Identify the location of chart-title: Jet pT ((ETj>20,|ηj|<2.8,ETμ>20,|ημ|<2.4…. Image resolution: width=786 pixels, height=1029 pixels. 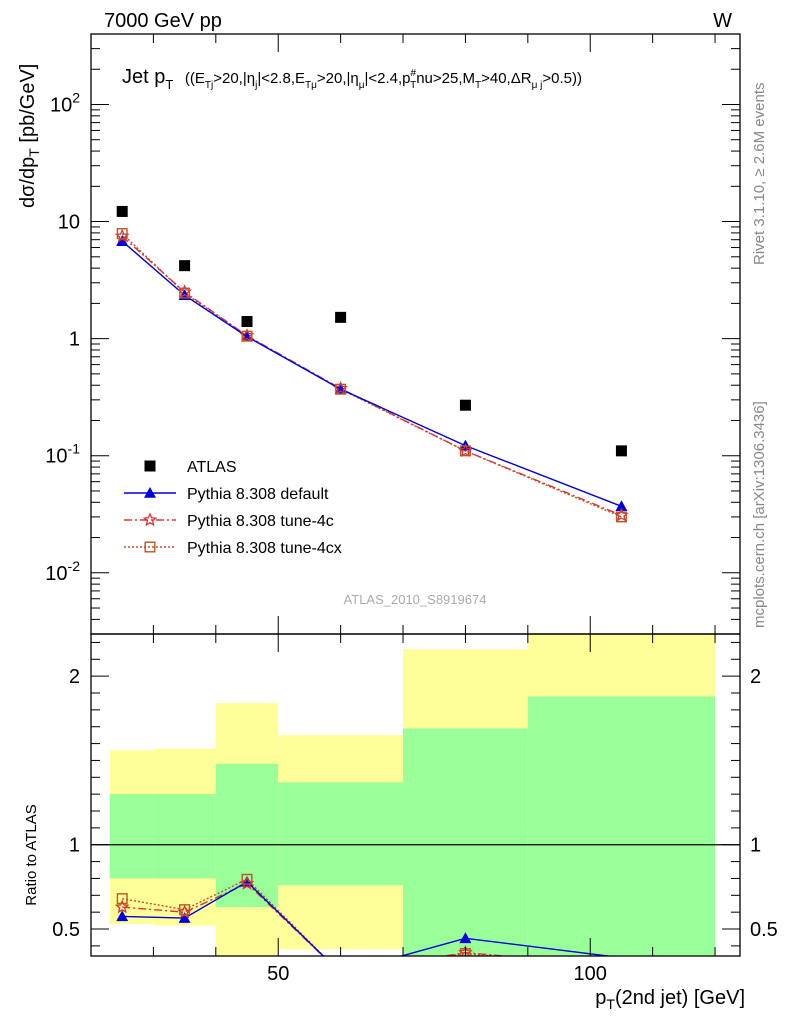
(352, 80).